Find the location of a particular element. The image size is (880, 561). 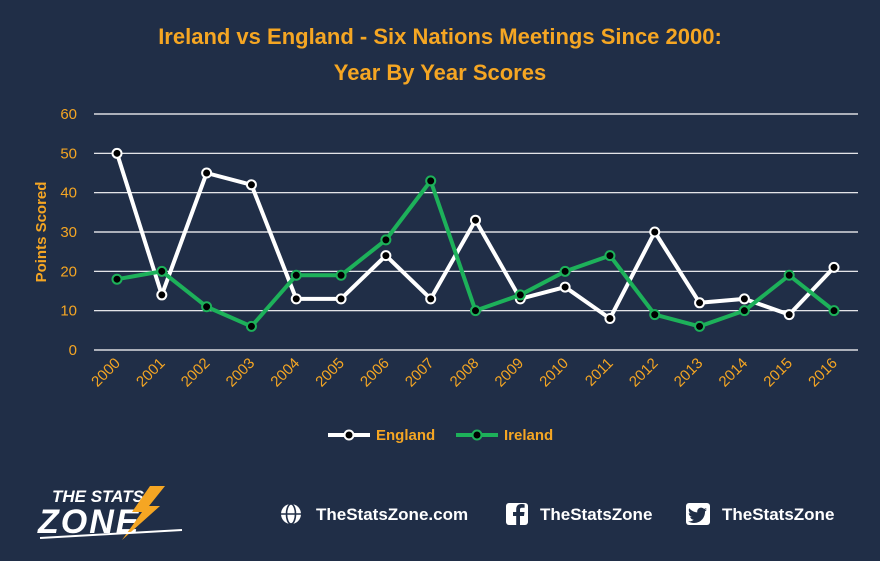

point-england-2007 is located at coordinates (431, 299).